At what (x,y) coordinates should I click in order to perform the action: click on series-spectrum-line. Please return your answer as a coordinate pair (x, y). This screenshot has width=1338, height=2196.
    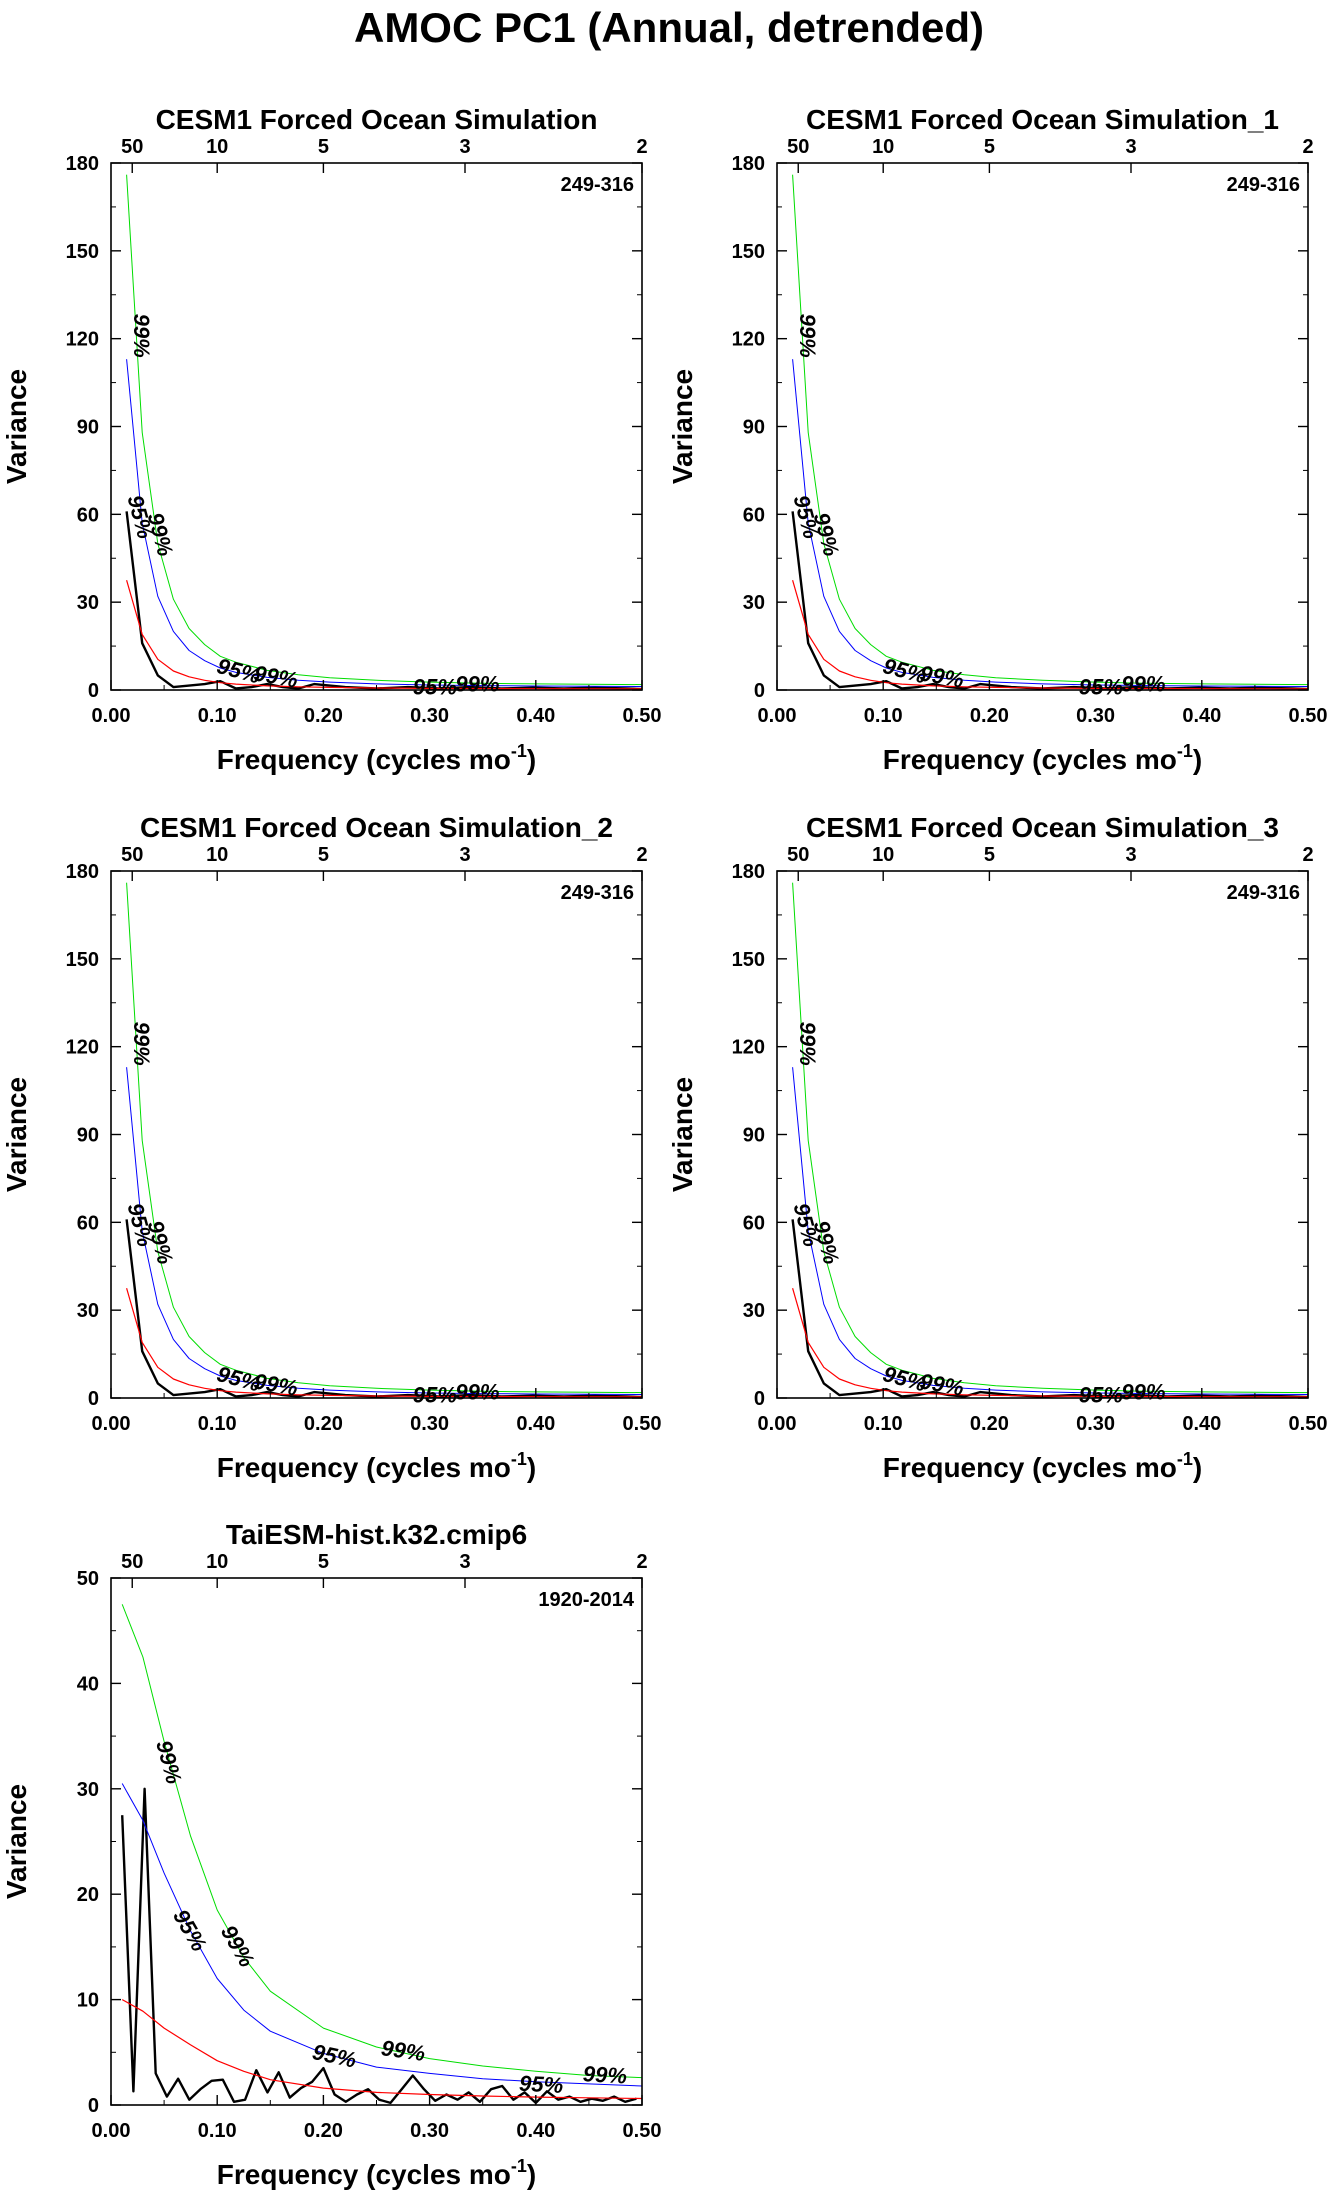
    Looking at the image, I should click on (1049, 1308).